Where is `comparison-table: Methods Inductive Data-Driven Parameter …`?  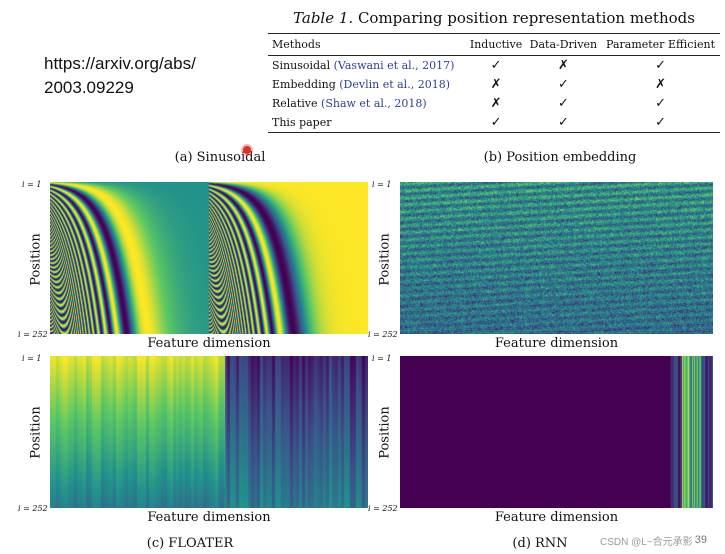 comparison-table: Methods Inductive Data-Driven Parameter … is located at coordinates (494, 83).